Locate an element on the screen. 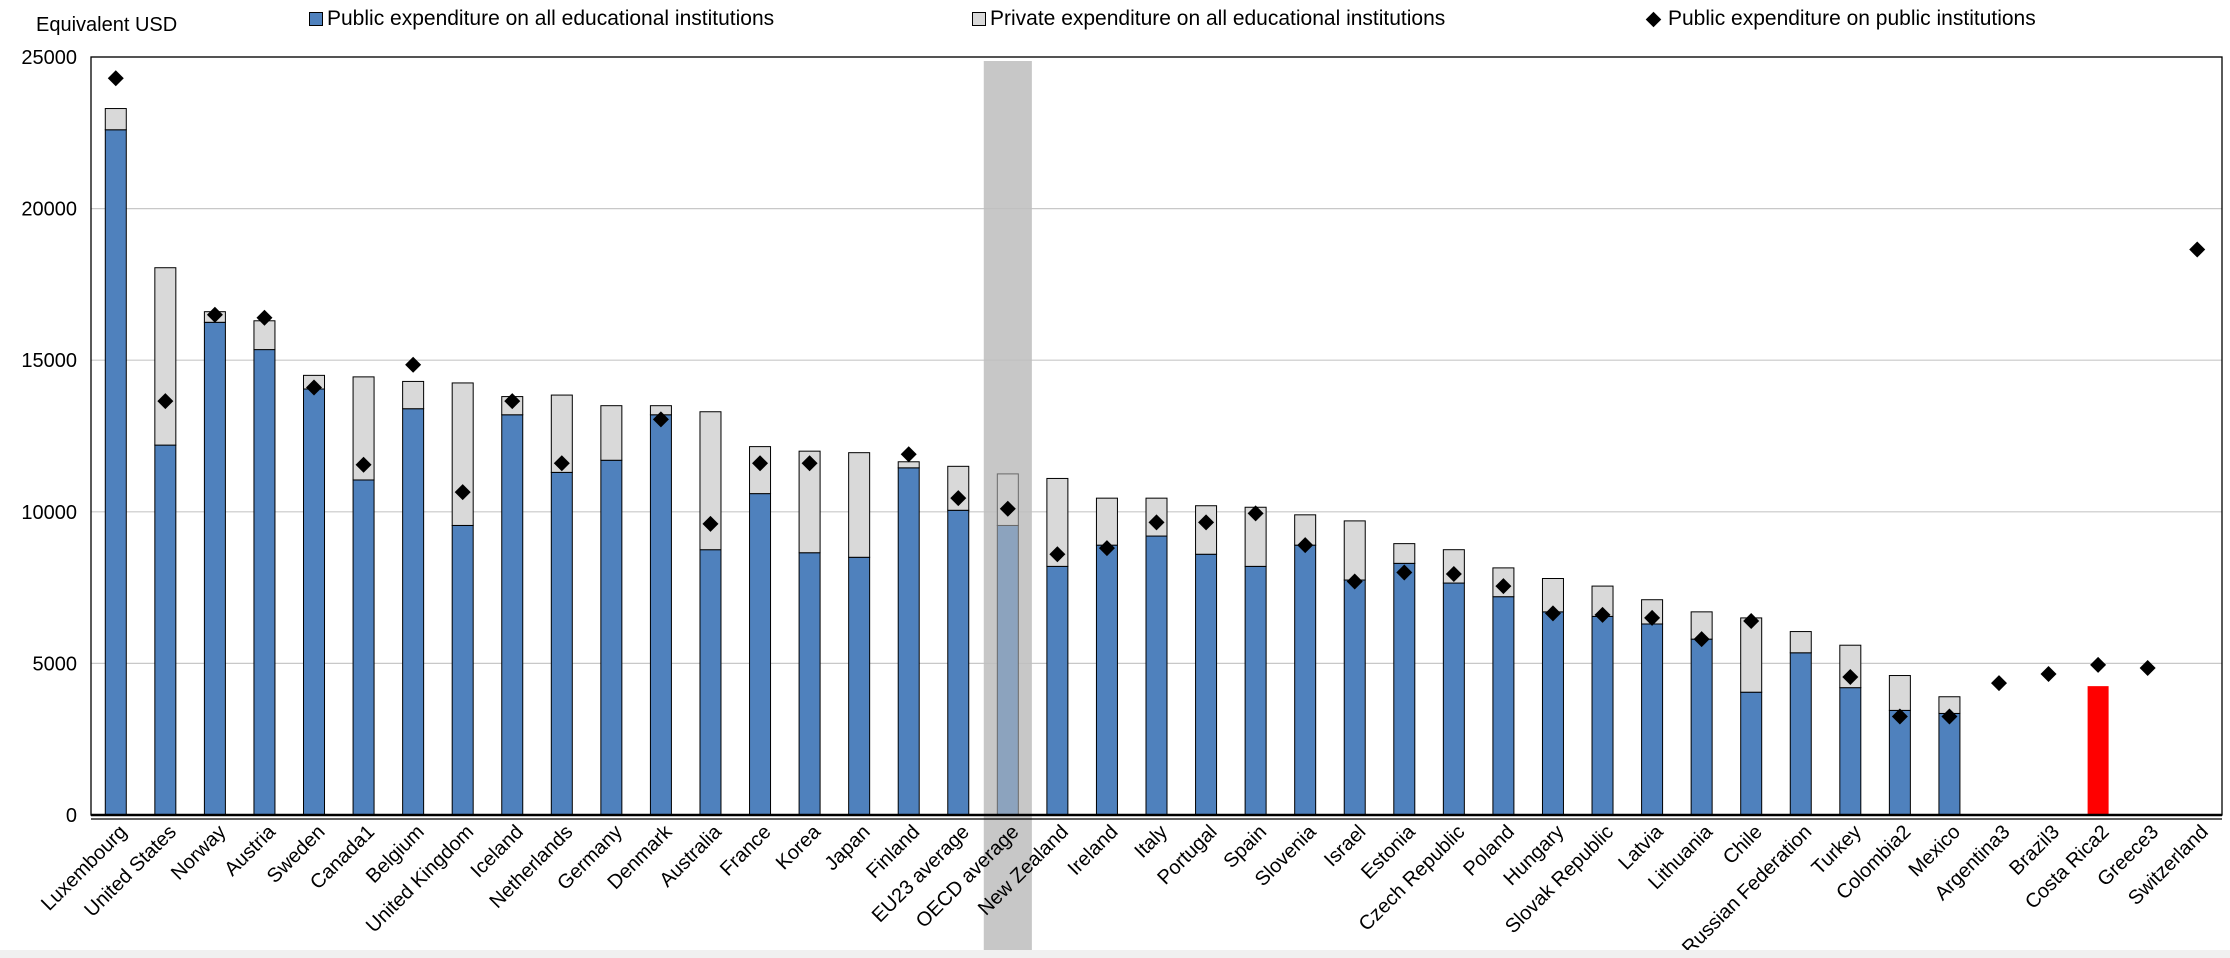 The height and width of the screenshot is (958, 2230). y-tick-label: 20000 is located at coordinates (49, 210).